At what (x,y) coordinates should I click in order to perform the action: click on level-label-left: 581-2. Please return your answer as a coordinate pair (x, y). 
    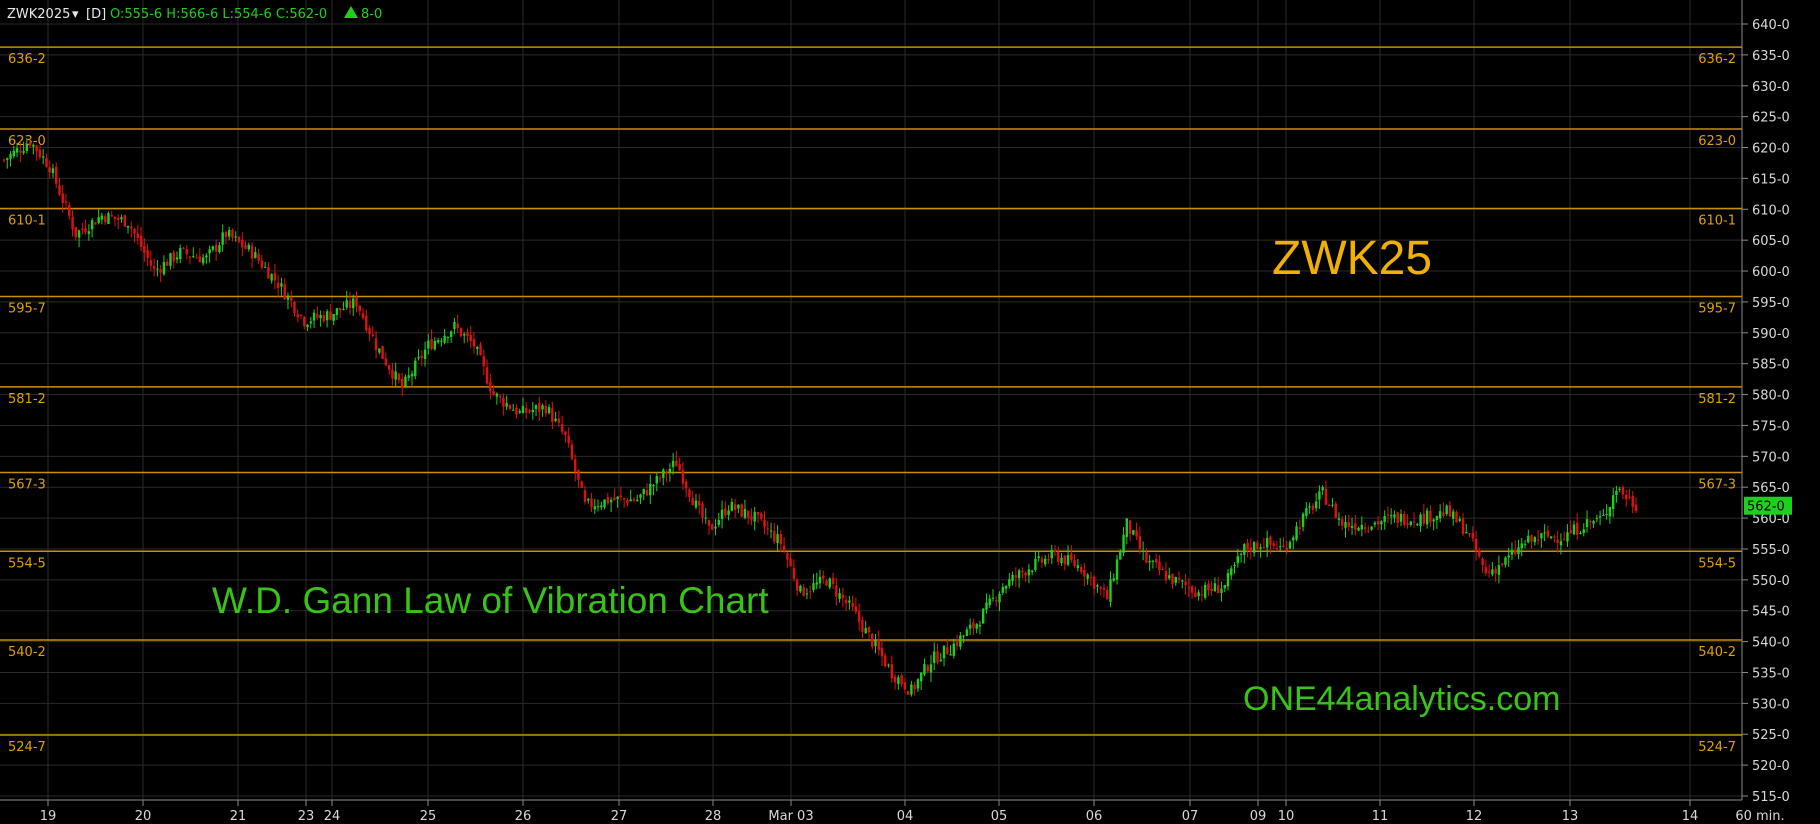
    Looking at the image, I should click on (27, 399).